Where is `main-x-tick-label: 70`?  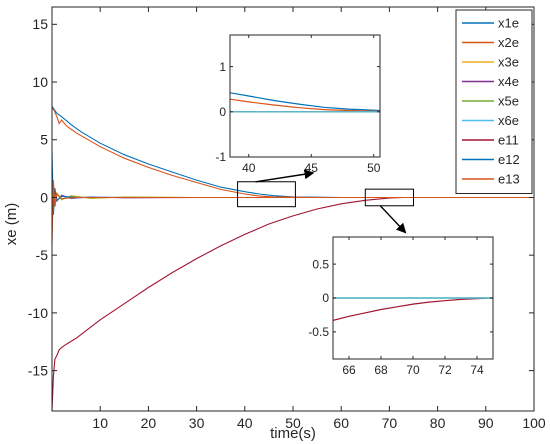
main-x-tick-label: 70 is located at coordinates (390, 423).